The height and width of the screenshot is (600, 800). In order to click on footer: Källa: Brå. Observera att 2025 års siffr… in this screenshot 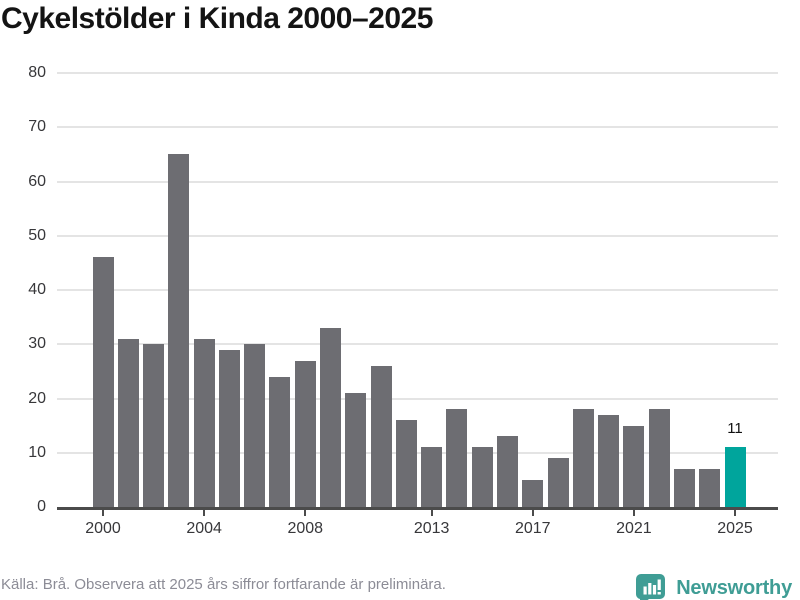, I will do `click(400, 586)`.